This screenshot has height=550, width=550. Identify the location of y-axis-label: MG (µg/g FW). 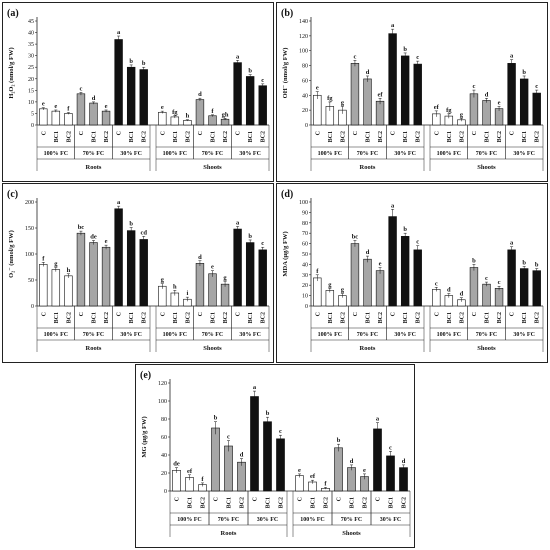
(144, 436).